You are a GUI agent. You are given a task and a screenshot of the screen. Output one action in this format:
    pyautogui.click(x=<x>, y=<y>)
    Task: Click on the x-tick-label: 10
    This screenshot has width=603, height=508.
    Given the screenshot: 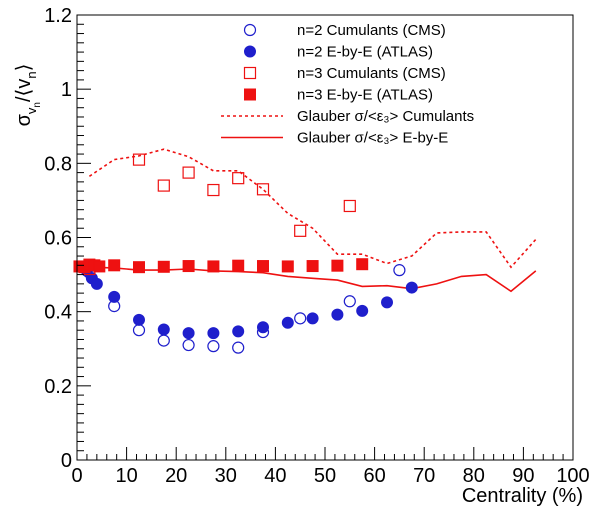 What is the action you would take?
    pyautogui.click(x=126, y=476)
    